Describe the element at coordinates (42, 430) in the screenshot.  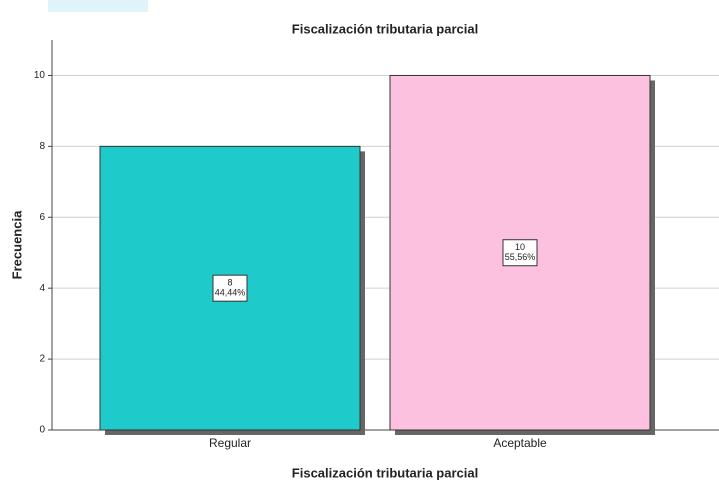
I see `y-tick-label: 0` at that location.